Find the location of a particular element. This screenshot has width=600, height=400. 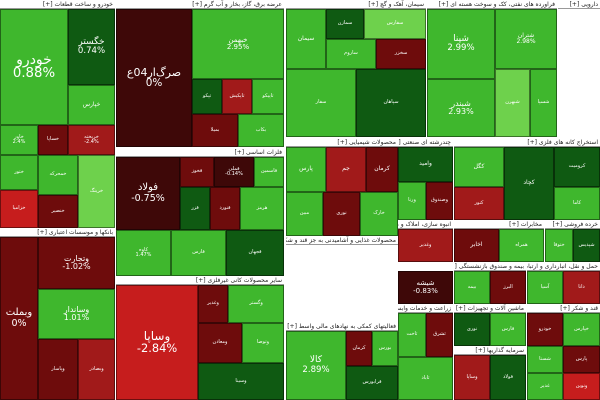

stock-tile-khs1: خساپا is located at coordinates (53, 140).